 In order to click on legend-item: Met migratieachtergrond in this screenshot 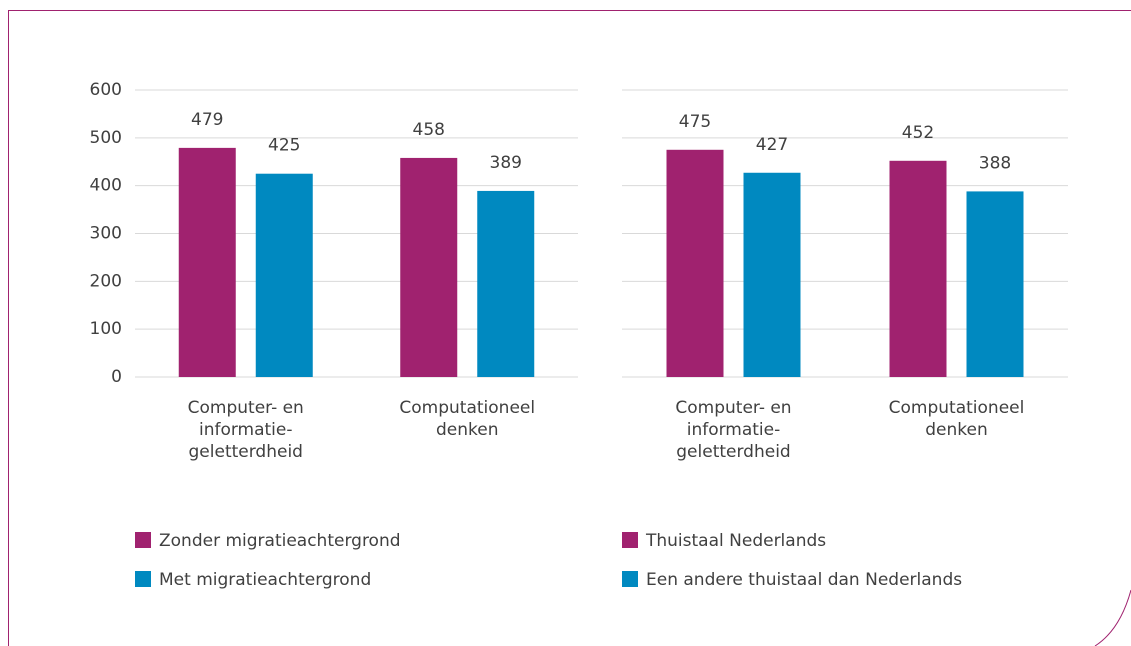, I will do `click(253, 580)`.